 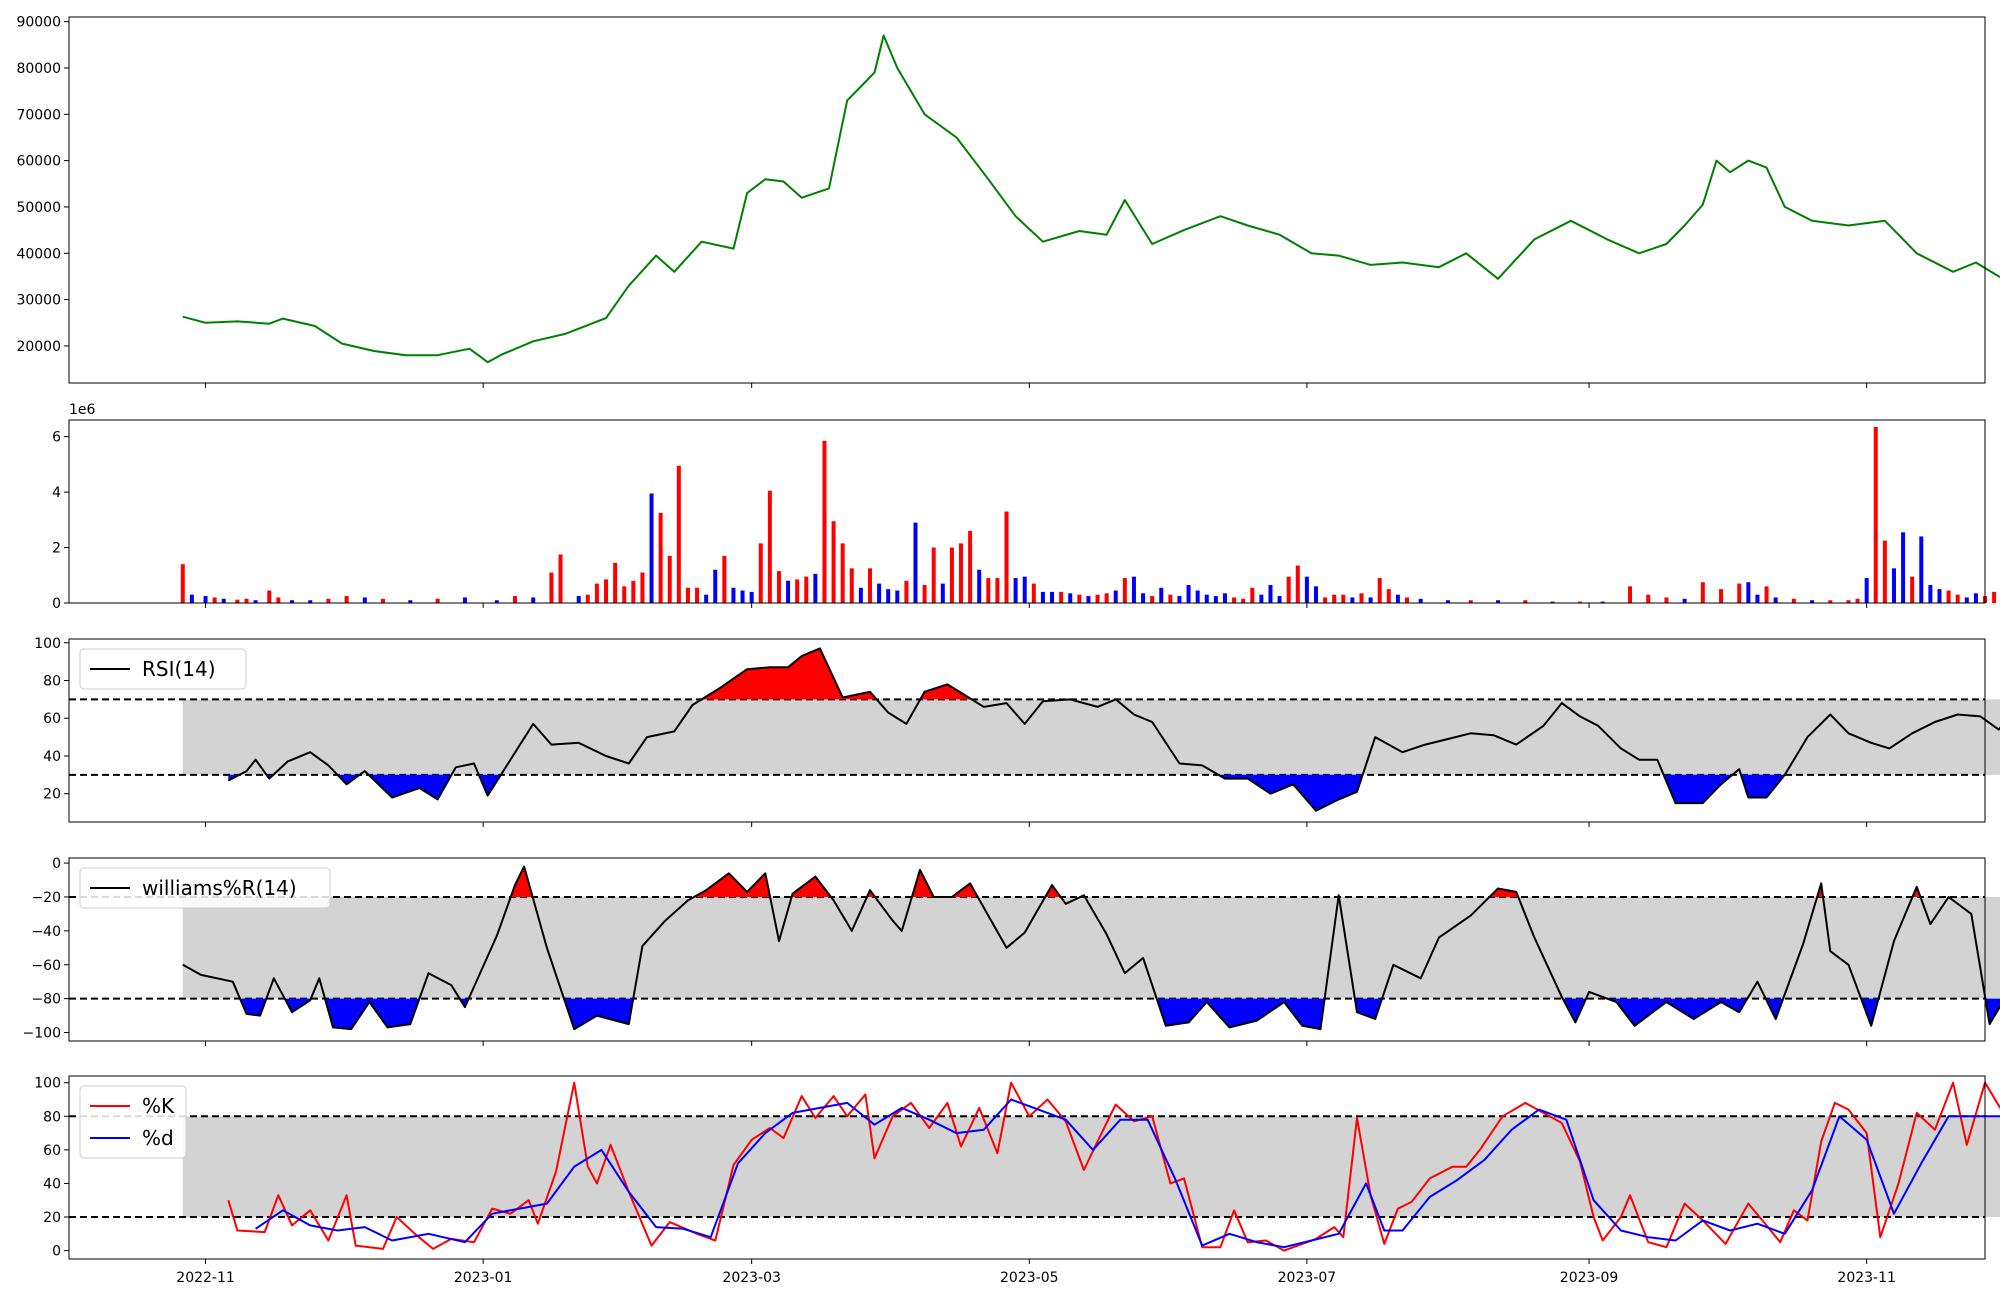 I want to click on price-ytick-label: 20000, so click(x=38, y=347).